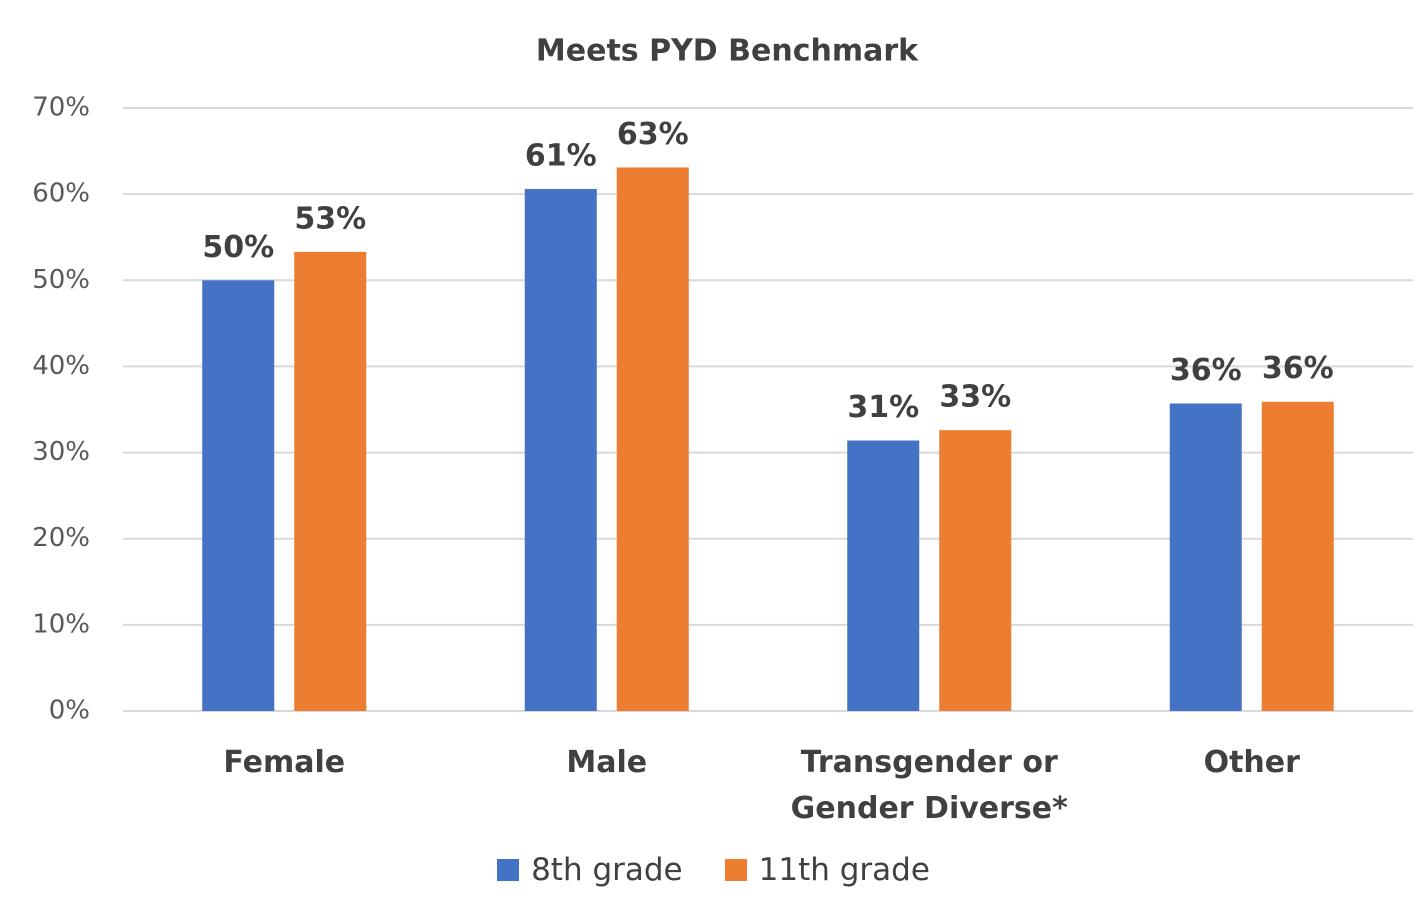 The height and width of the screenshot is (912, 1427). I want to click on y-tick-label: 30%, so click(61, 452).